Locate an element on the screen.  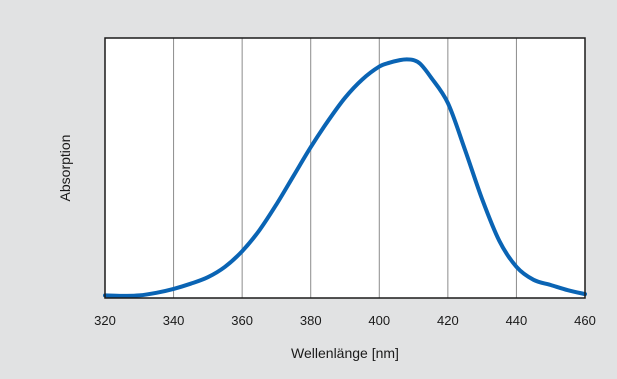
x-axis-title: Wellenlänge [nm] is located at coordinates (345, 353).